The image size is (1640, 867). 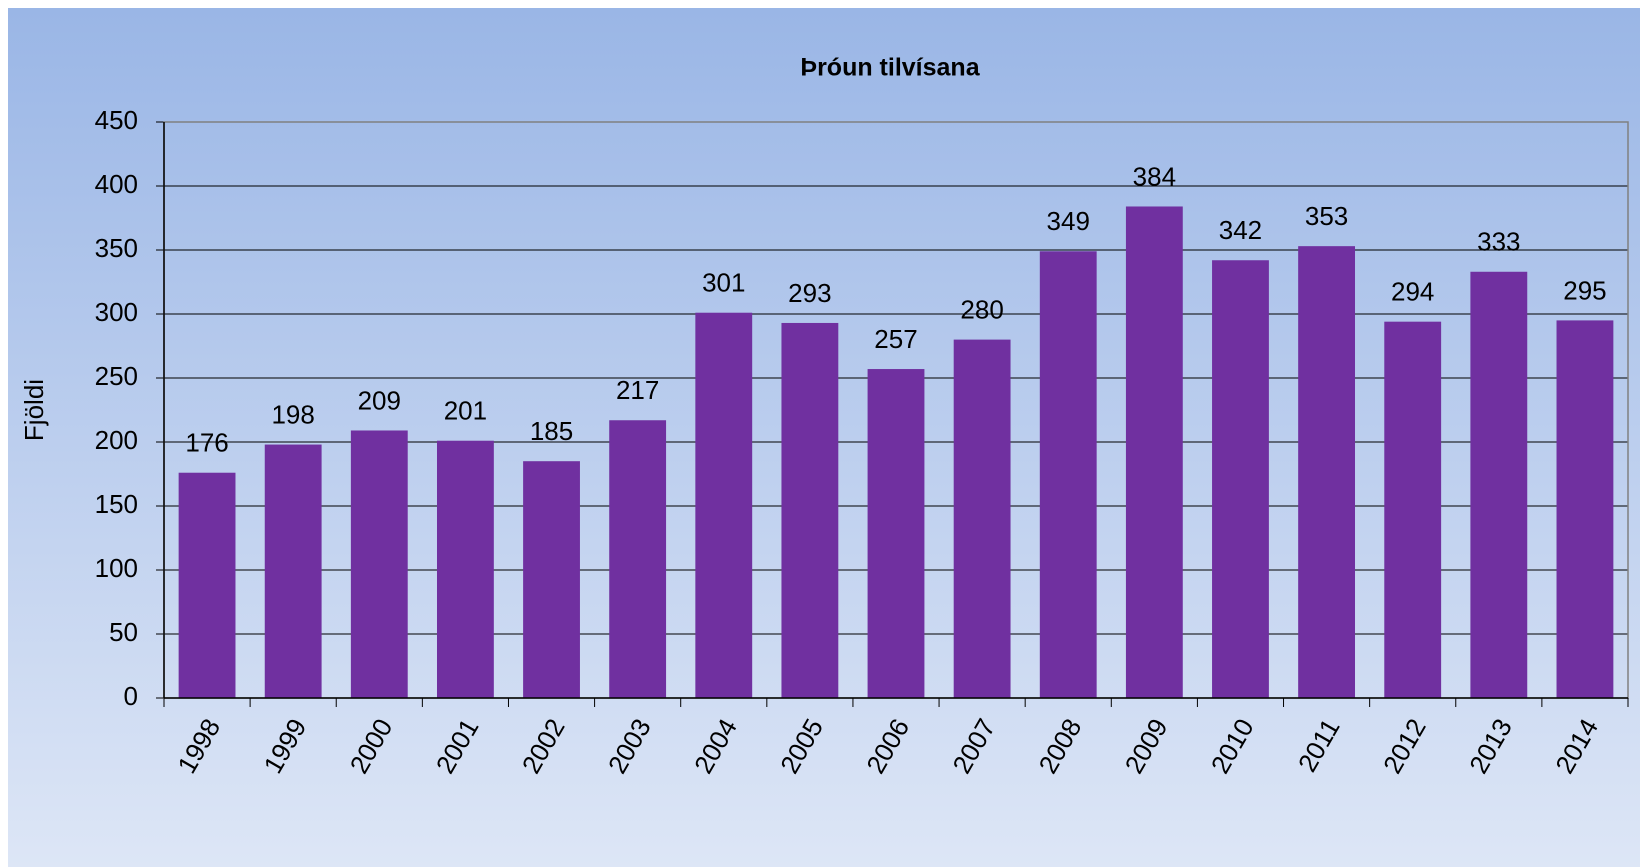 What do you see at coordinates (292, 414) in the screenshot?
I see `data-label: 198` at bounding box center [292, 414].